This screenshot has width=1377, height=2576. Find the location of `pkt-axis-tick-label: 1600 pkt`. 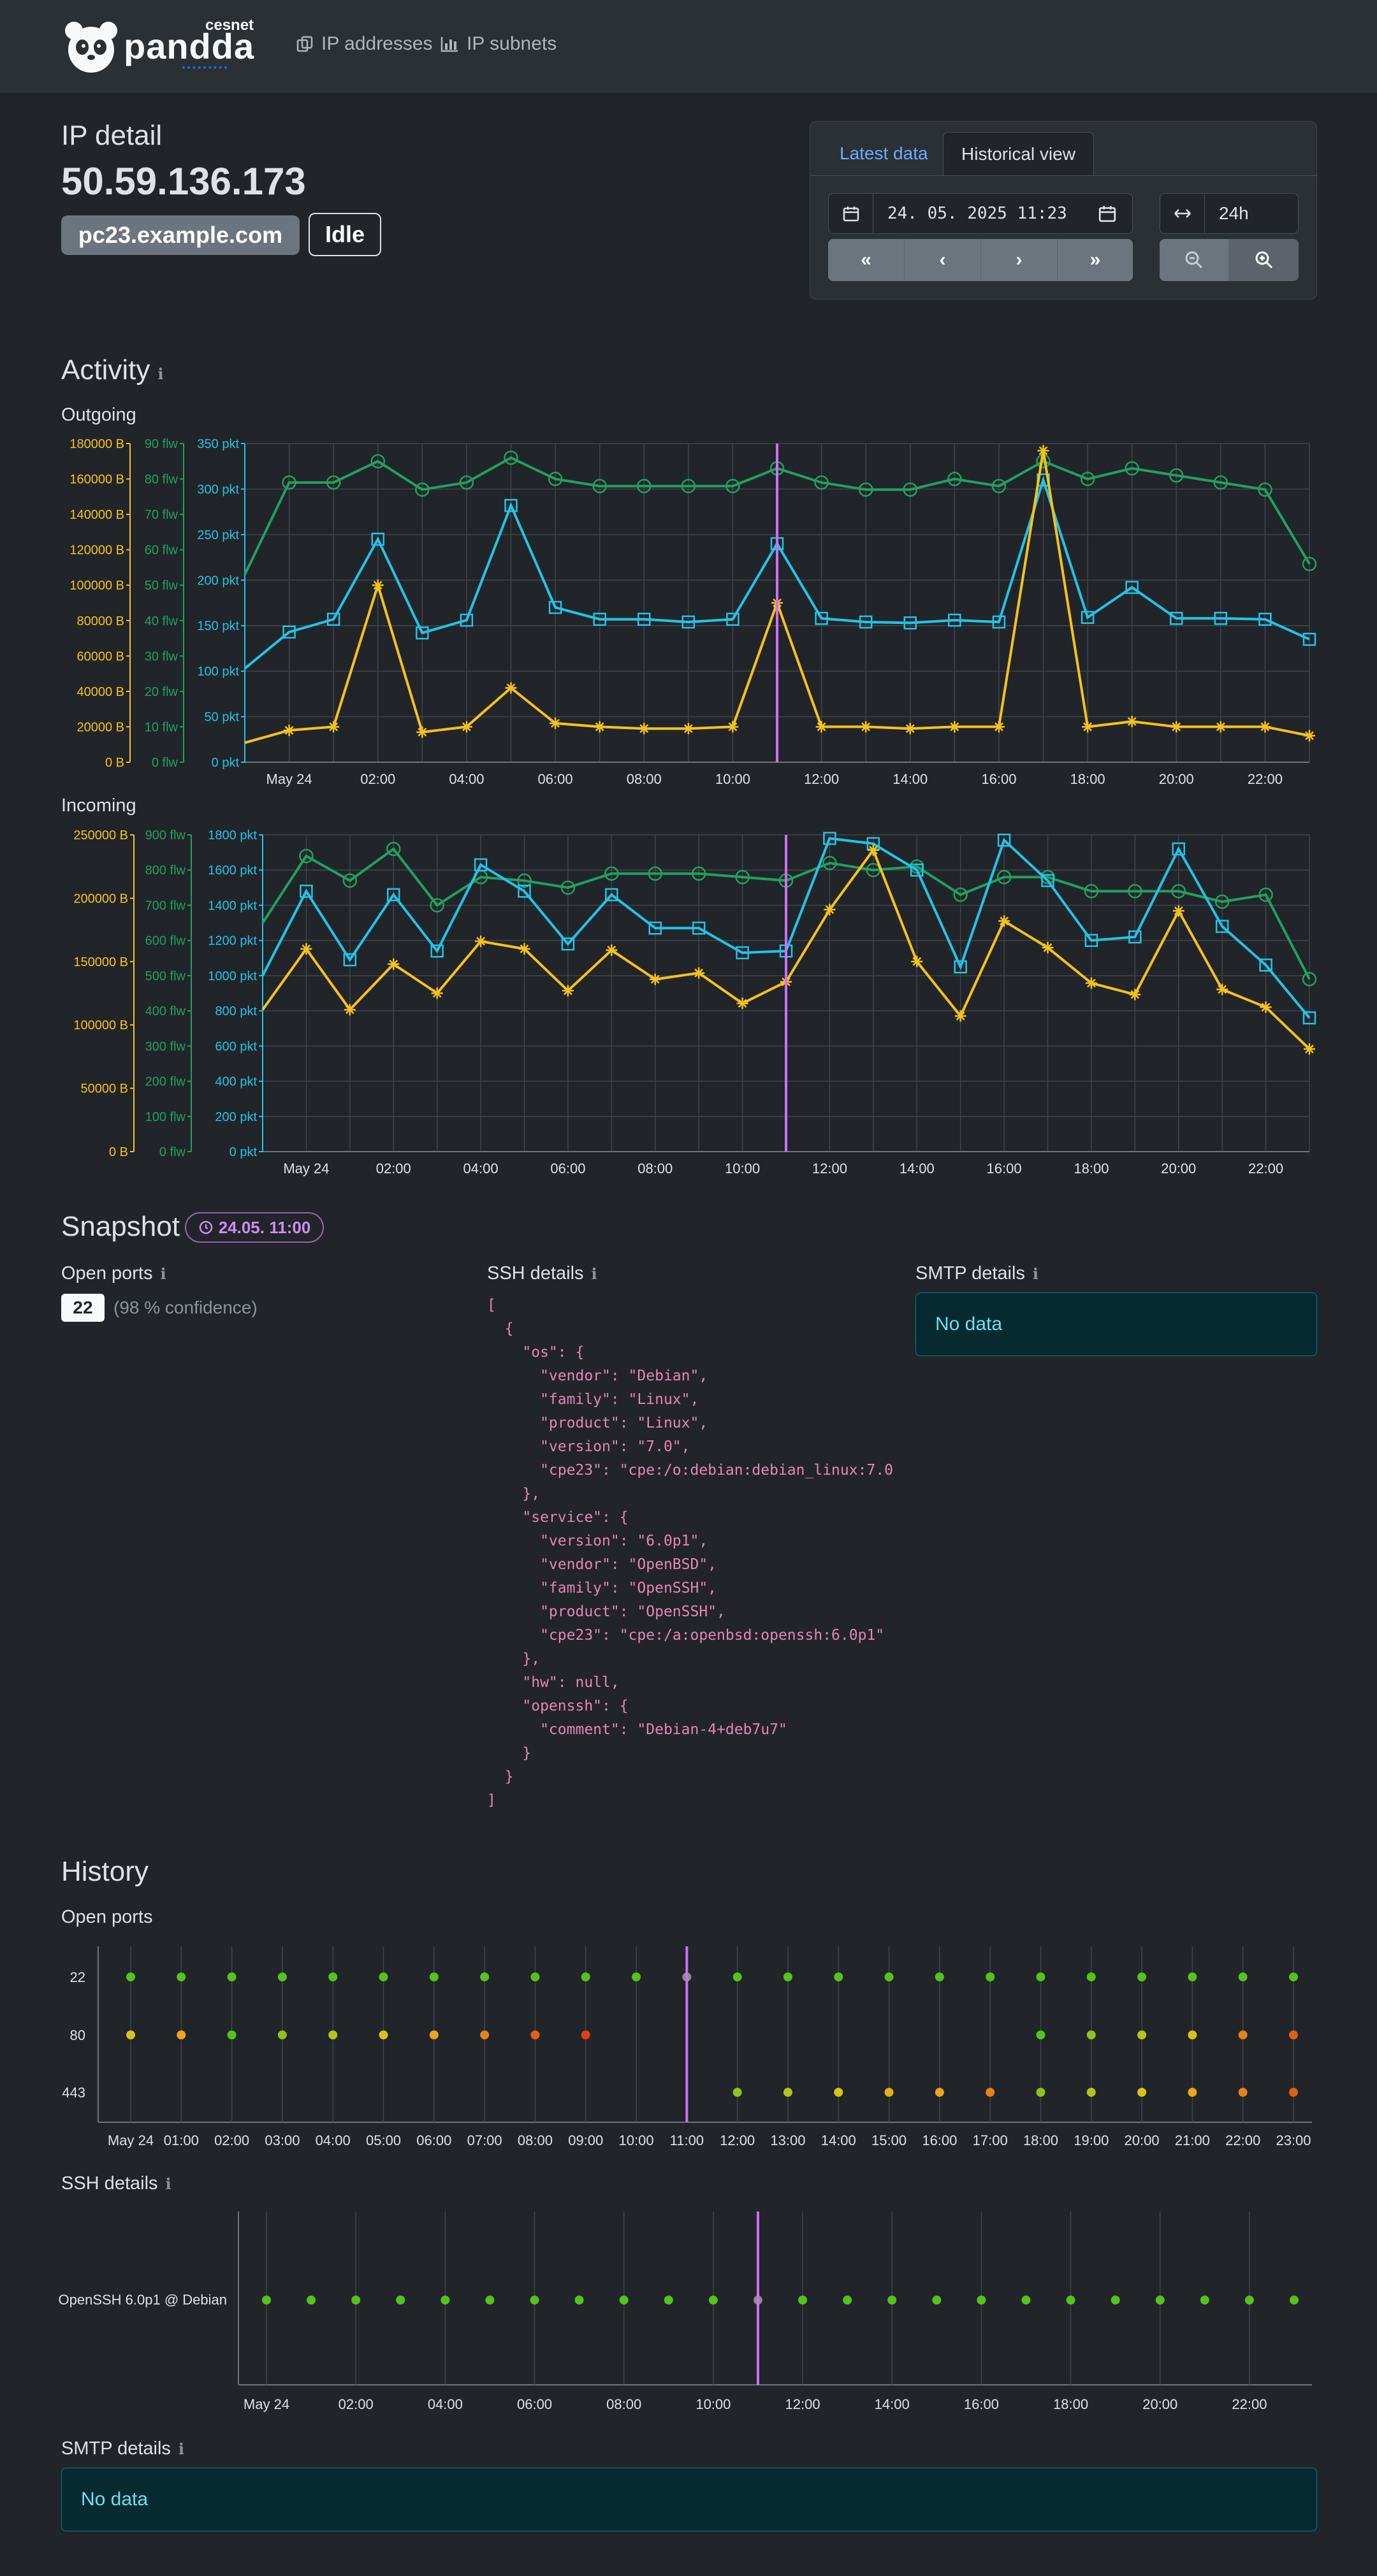

pkt-axis-tick-label: 1600 pkt is located at coordinates (232, 871).